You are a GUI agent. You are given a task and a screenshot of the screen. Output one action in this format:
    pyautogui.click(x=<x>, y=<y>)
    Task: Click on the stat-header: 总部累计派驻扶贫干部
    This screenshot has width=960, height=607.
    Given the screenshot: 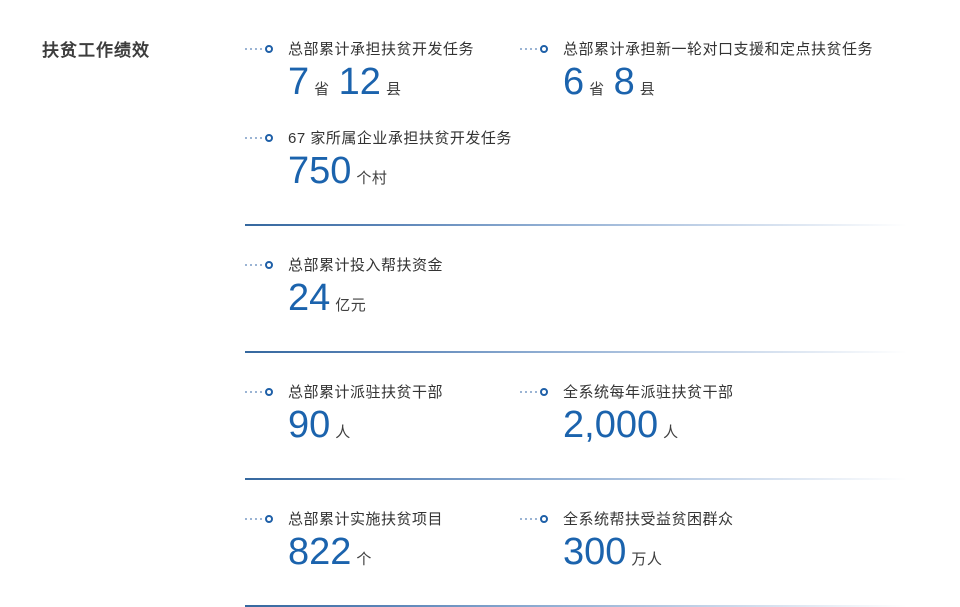 What is the action you would take?
    pyautogui.click(x=382, y=391)
    